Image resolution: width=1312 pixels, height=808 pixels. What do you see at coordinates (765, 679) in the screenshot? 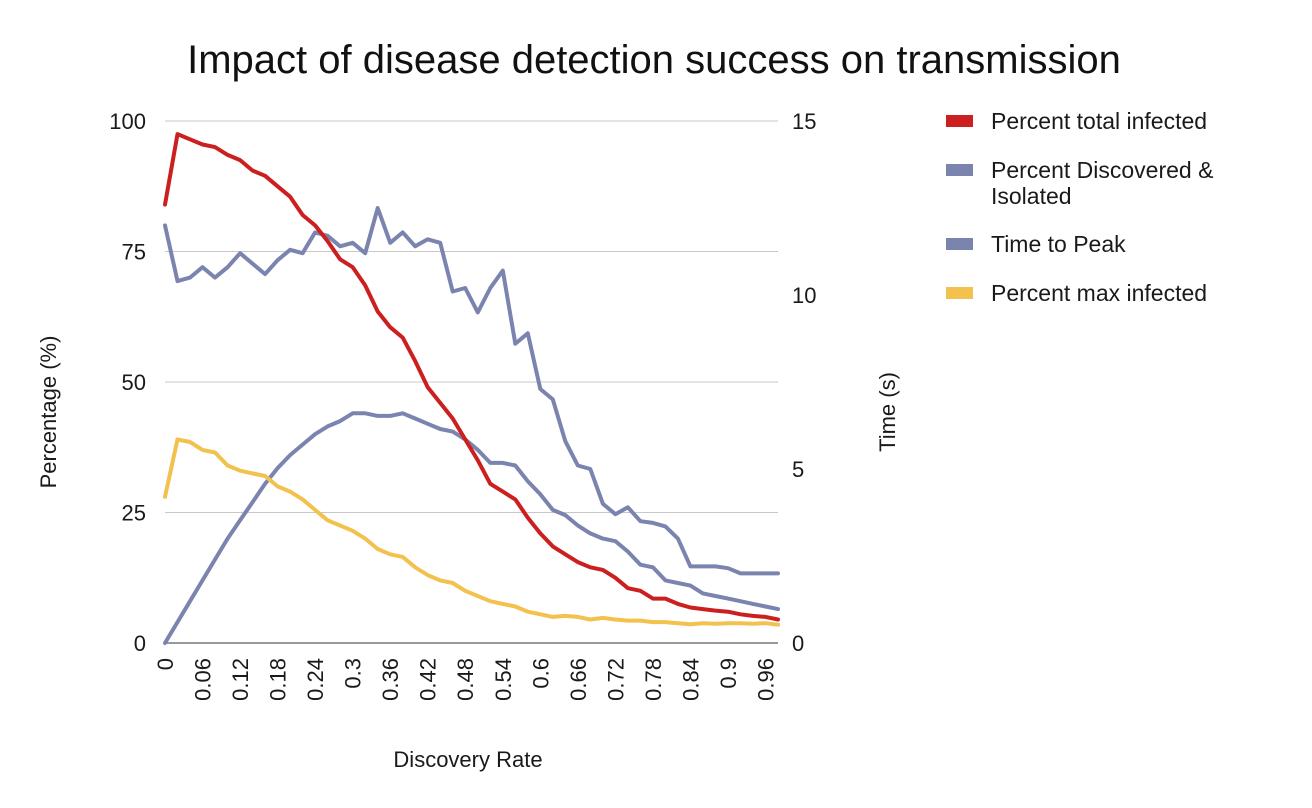
I see `x-tick-label: 0.96` at bounding box center [765, 679].